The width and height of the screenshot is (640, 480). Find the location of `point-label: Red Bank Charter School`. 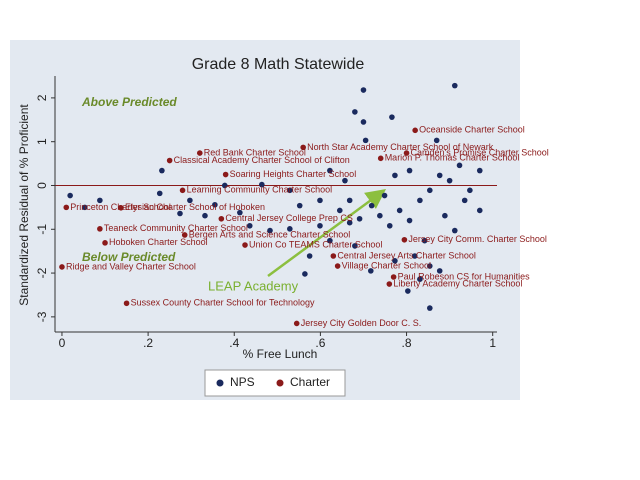

point-label: Red Bank Charter School is located at coordinates (255, 152).